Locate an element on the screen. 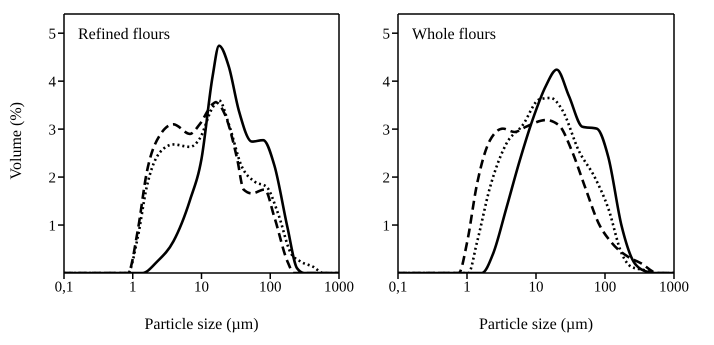 This screenshot has height=345, width=714. text: Whole flours is located at coordinates (454, 35).